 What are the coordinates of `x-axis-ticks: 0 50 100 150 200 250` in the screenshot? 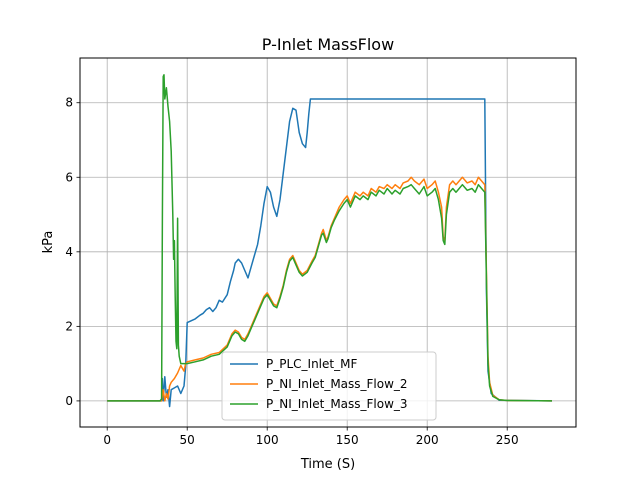 It's located at (311, 437).